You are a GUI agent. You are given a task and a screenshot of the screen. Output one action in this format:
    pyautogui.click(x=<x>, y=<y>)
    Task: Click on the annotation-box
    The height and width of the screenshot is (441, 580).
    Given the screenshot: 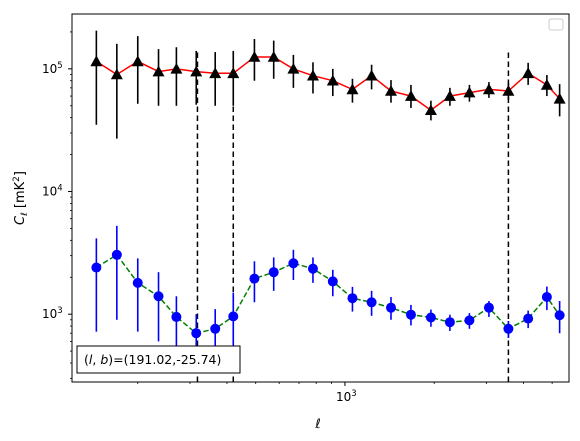 What is the action you would take?
    pyautogui.click(x=158, y=359)
    